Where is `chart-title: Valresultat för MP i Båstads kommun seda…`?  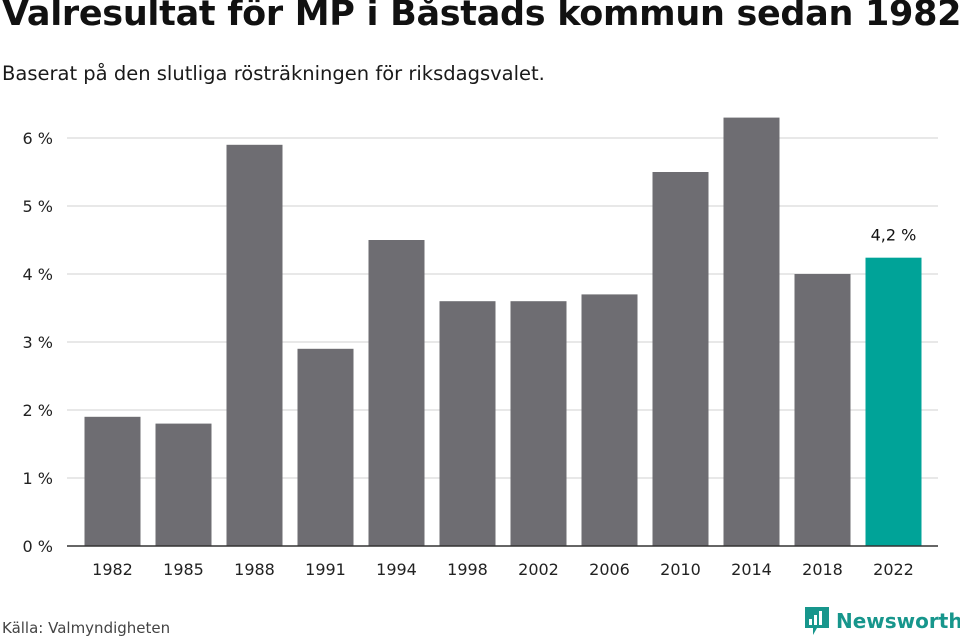
chart-title: Valresultat för MP i Båstads kommun seda… is located at coordinates (481, 17).